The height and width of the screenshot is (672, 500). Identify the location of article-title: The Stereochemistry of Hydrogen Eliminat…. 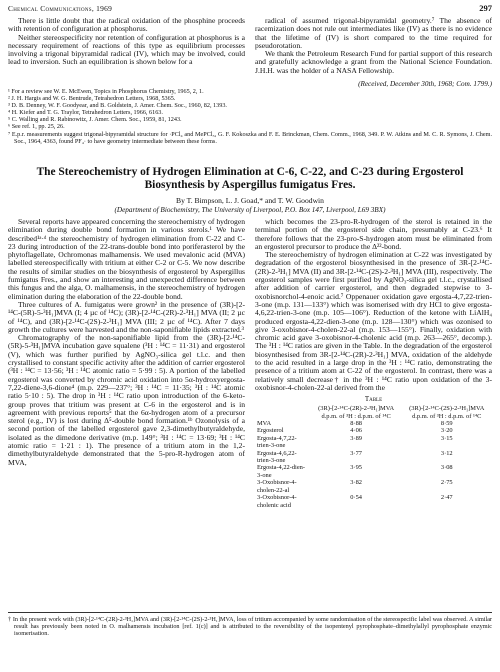
(250, 178).